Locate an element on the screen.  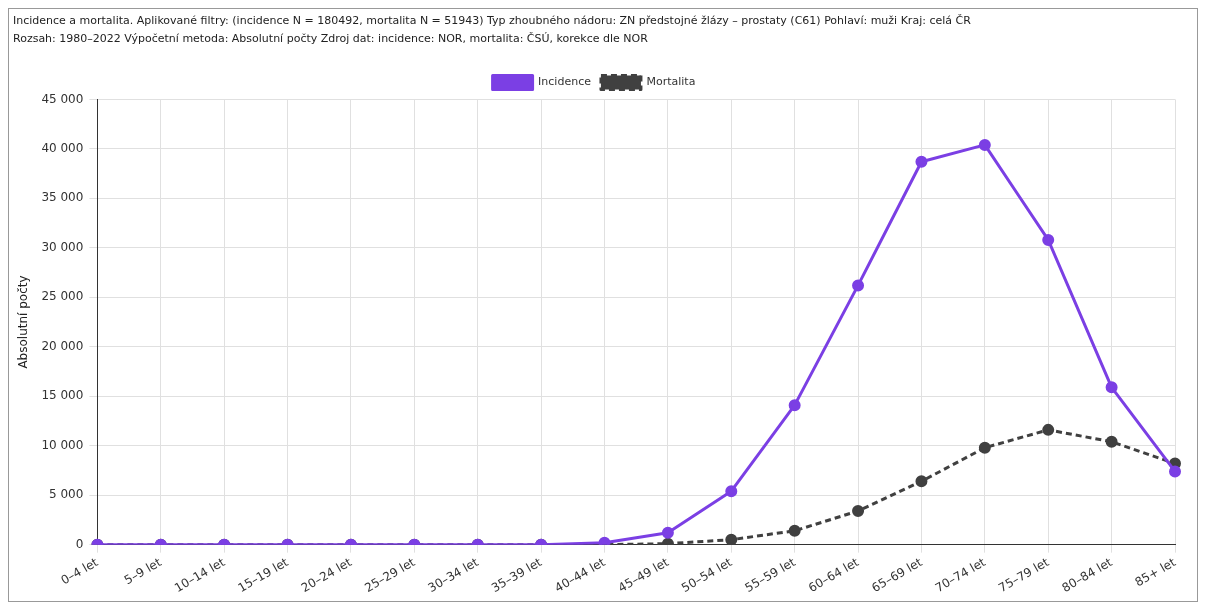
y-tick-label: 30 000 is located at coordinates (62, 246).